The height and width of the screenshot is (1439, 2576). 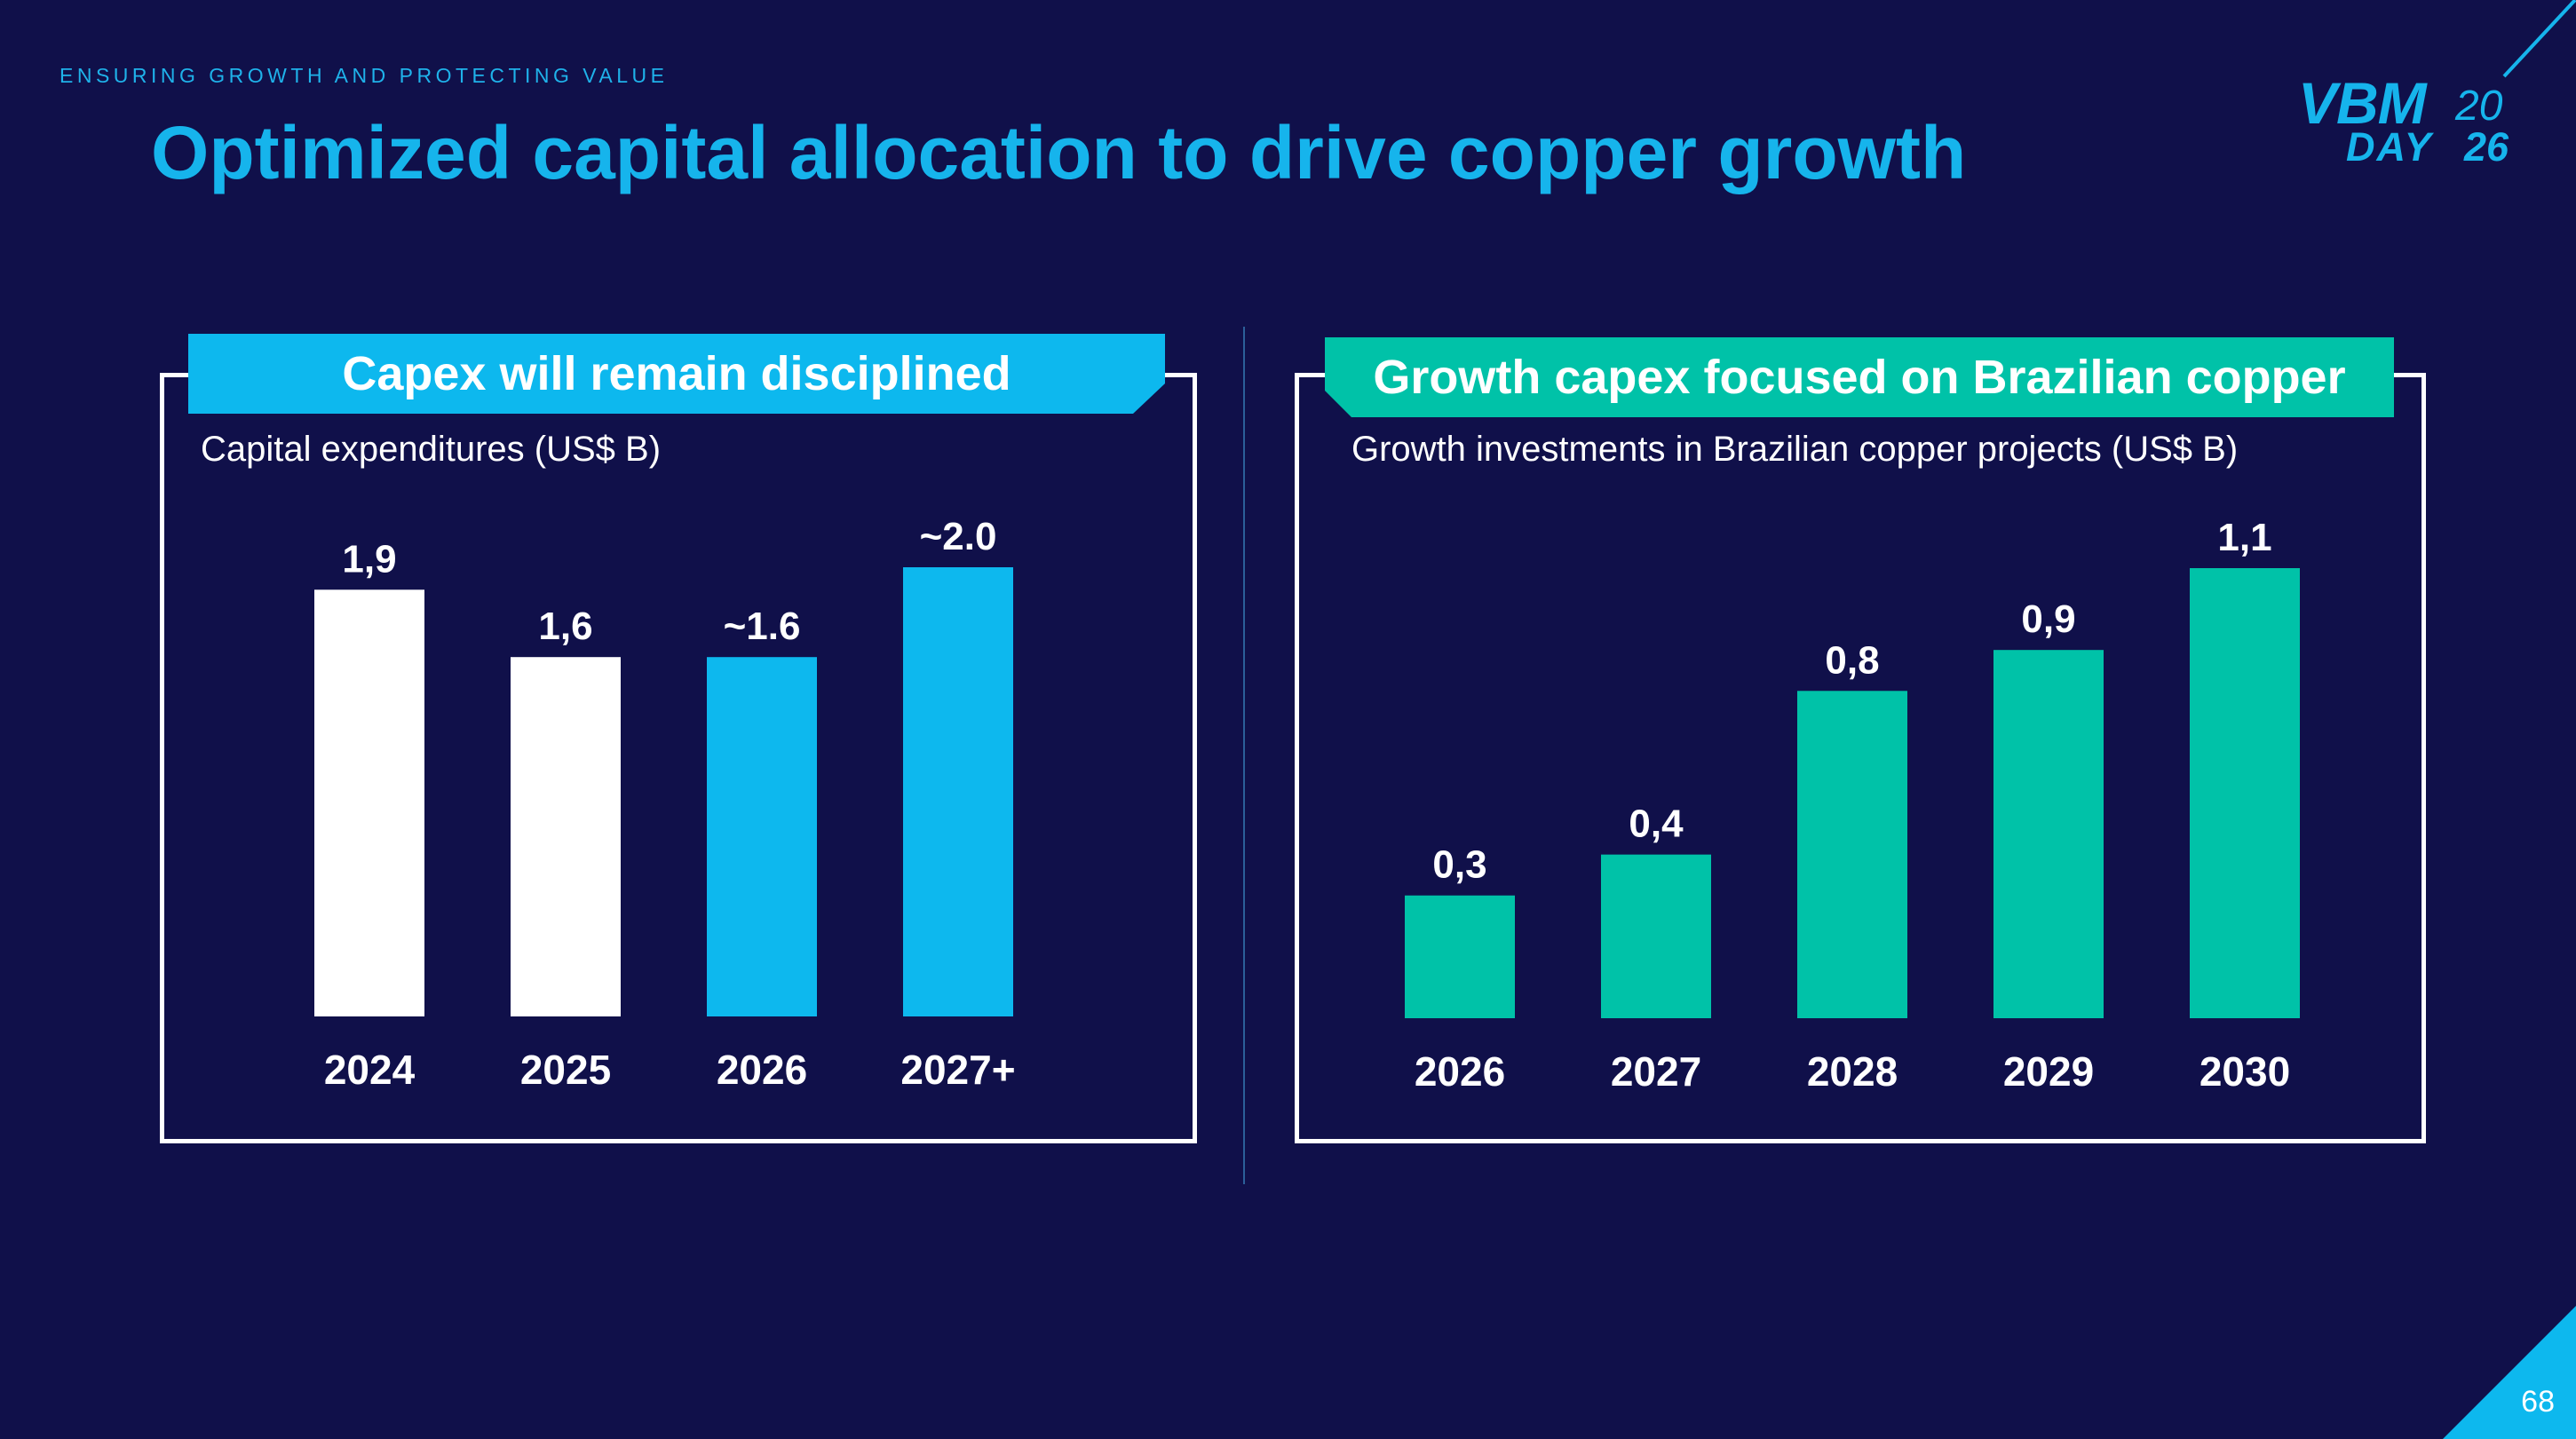 What do you see at coordinates (1657, 825) in the screenshot?
I see `data-label: 0,4` at bounding box center [1657, 825].